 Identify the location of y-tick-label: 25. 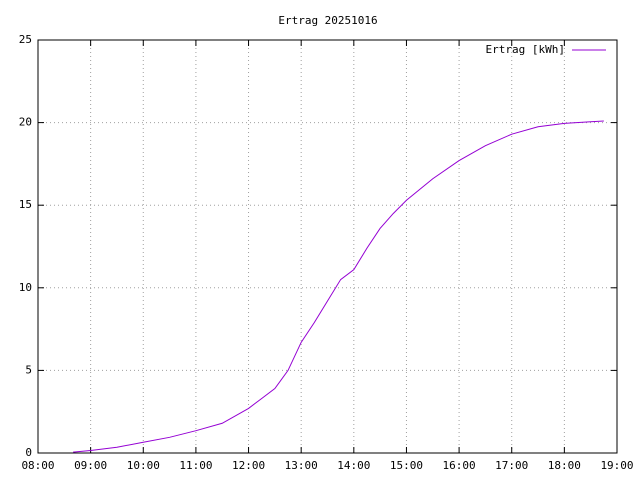
(25, 39).